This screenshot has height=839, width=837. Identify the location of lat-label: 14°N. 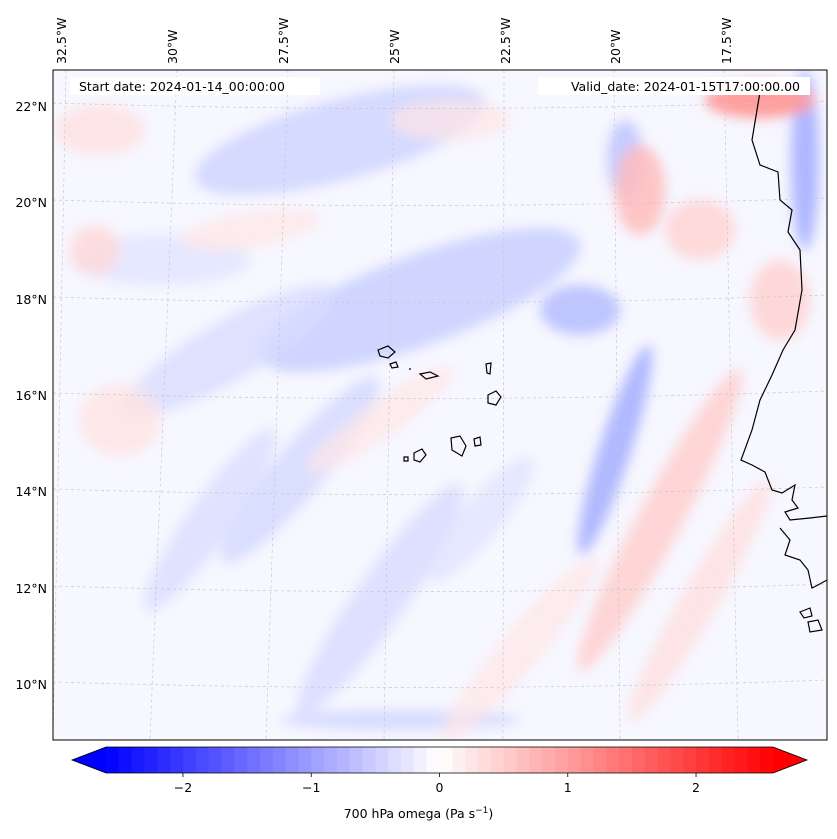
(31, 491).